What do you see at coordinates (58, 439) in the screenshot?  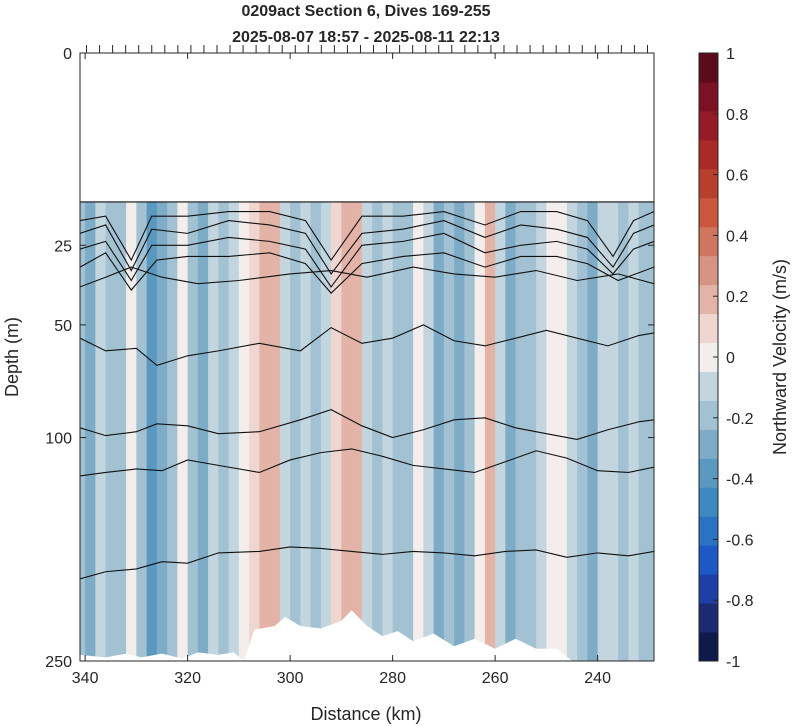 I see `y-tick-label: 100` at bounding box center [58, 439].